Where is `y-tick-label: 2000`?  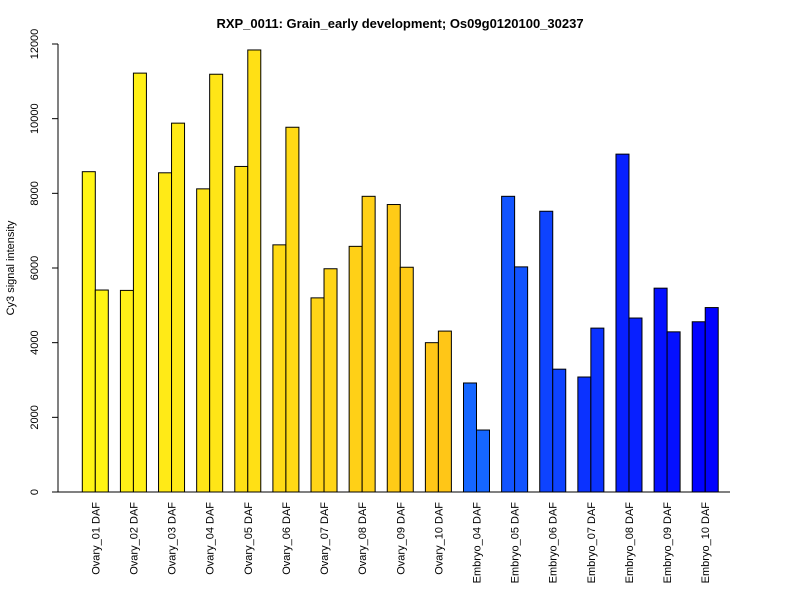 y-tick-label: 2000 is located at coordinates (35, 417).